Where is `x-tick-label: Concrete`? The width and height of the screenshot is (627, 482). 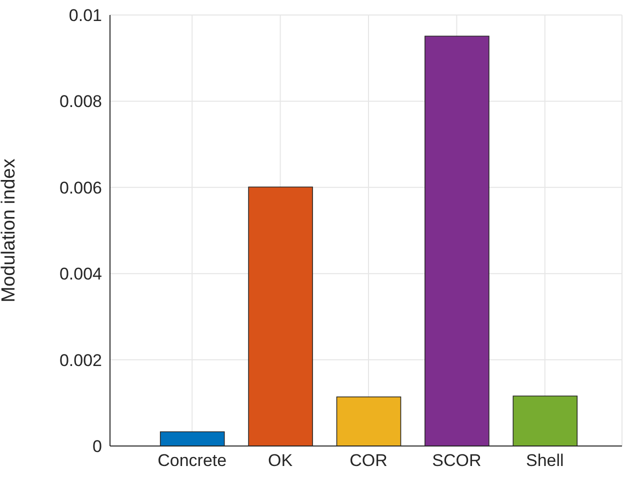 x-tick-label: Concrete is located at coordinates (192, 460).